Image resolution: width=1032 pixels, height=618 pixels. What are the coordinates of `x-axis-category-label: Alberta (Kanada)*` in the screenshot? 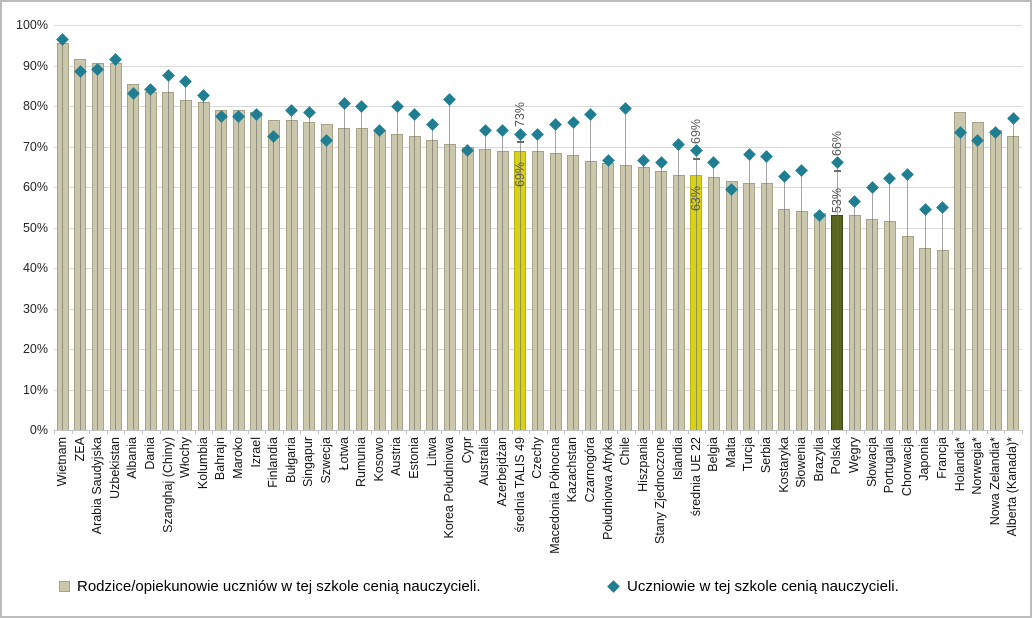 It's located at (1012, 487).